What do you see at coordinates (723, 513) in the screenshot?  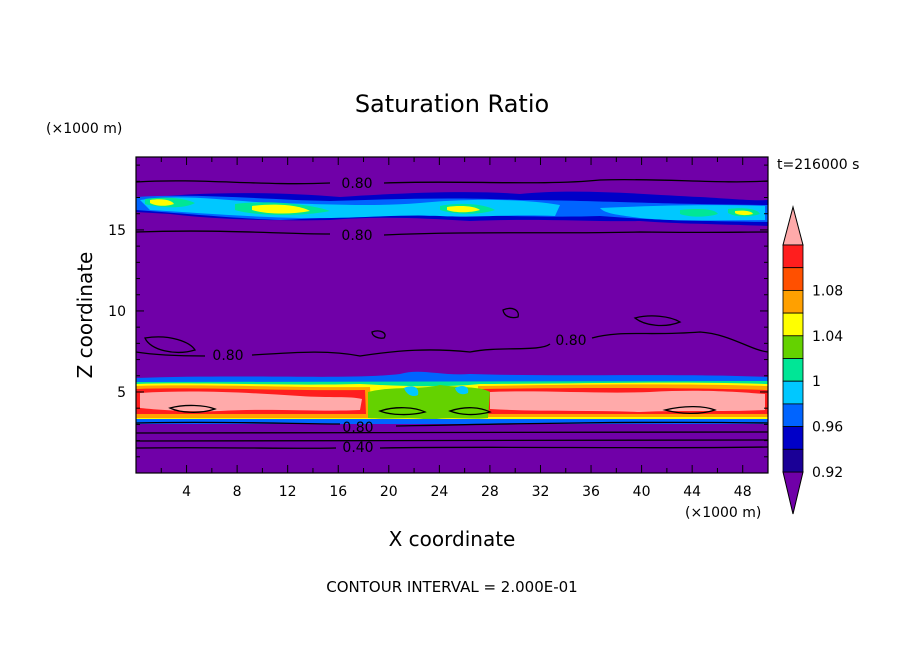 I see `x-unit-label: (×1000 m)` at bounding box center [723, 513].